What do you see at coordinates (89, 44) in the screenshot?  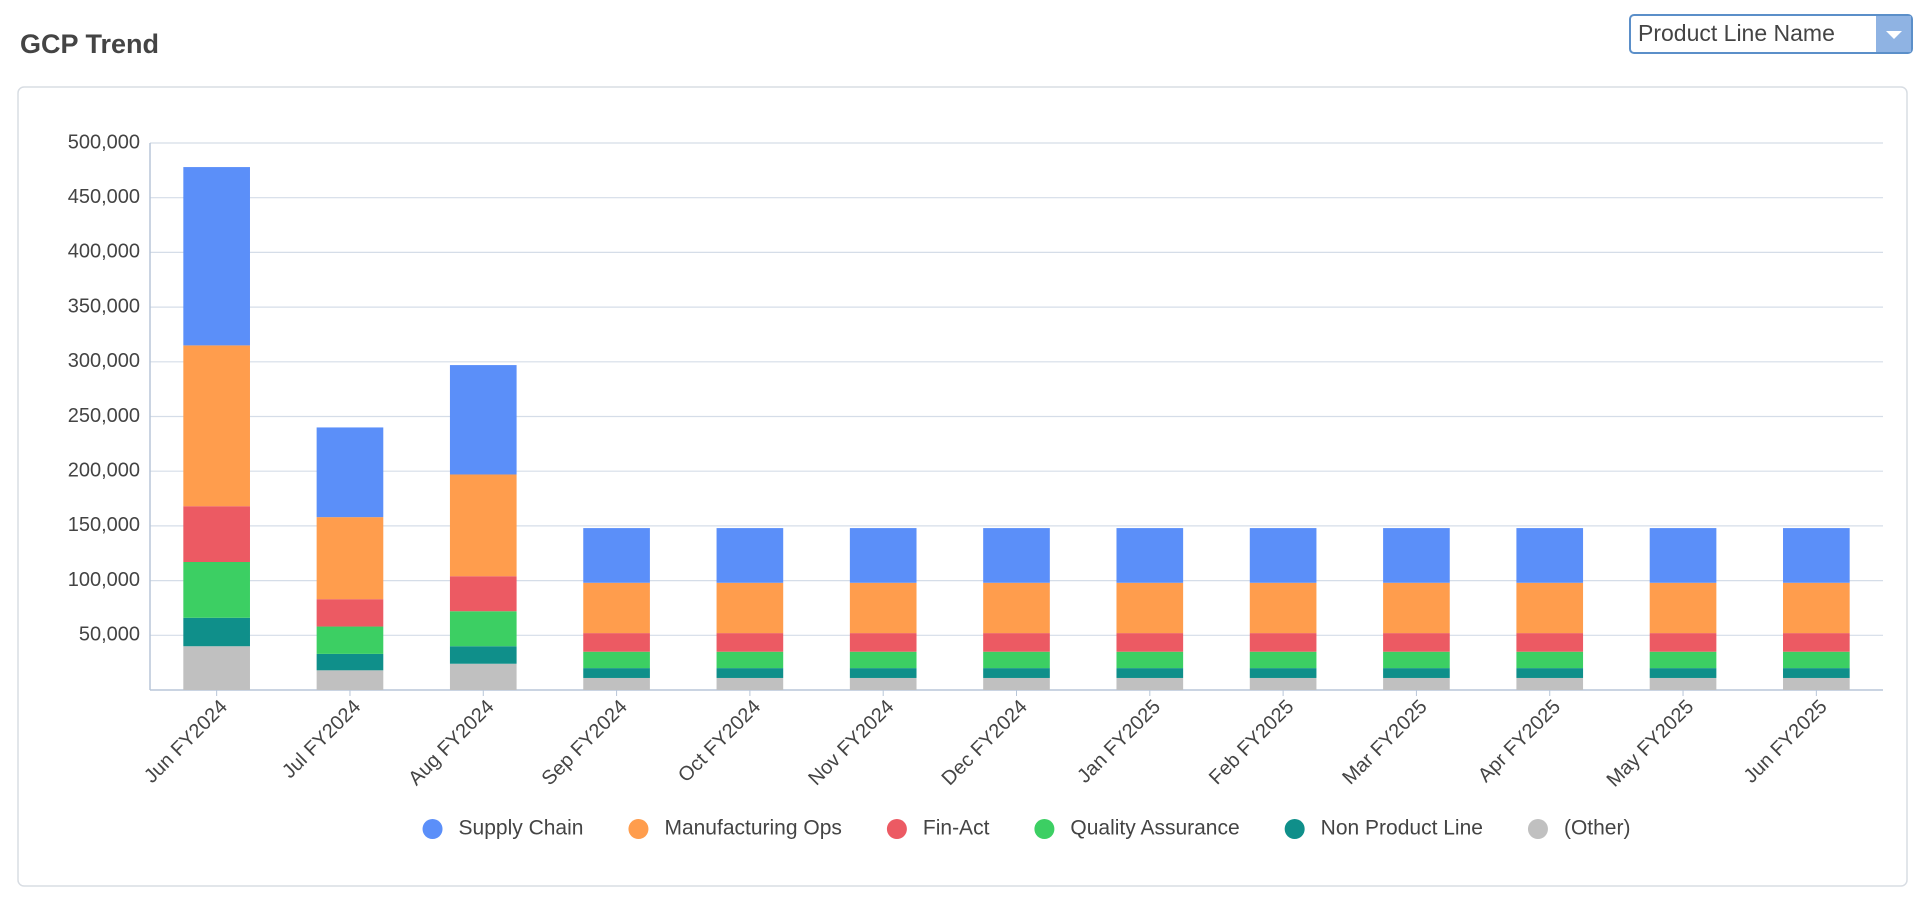 I see `chart-title: GCP Trend` at bounding box center [89, 44].